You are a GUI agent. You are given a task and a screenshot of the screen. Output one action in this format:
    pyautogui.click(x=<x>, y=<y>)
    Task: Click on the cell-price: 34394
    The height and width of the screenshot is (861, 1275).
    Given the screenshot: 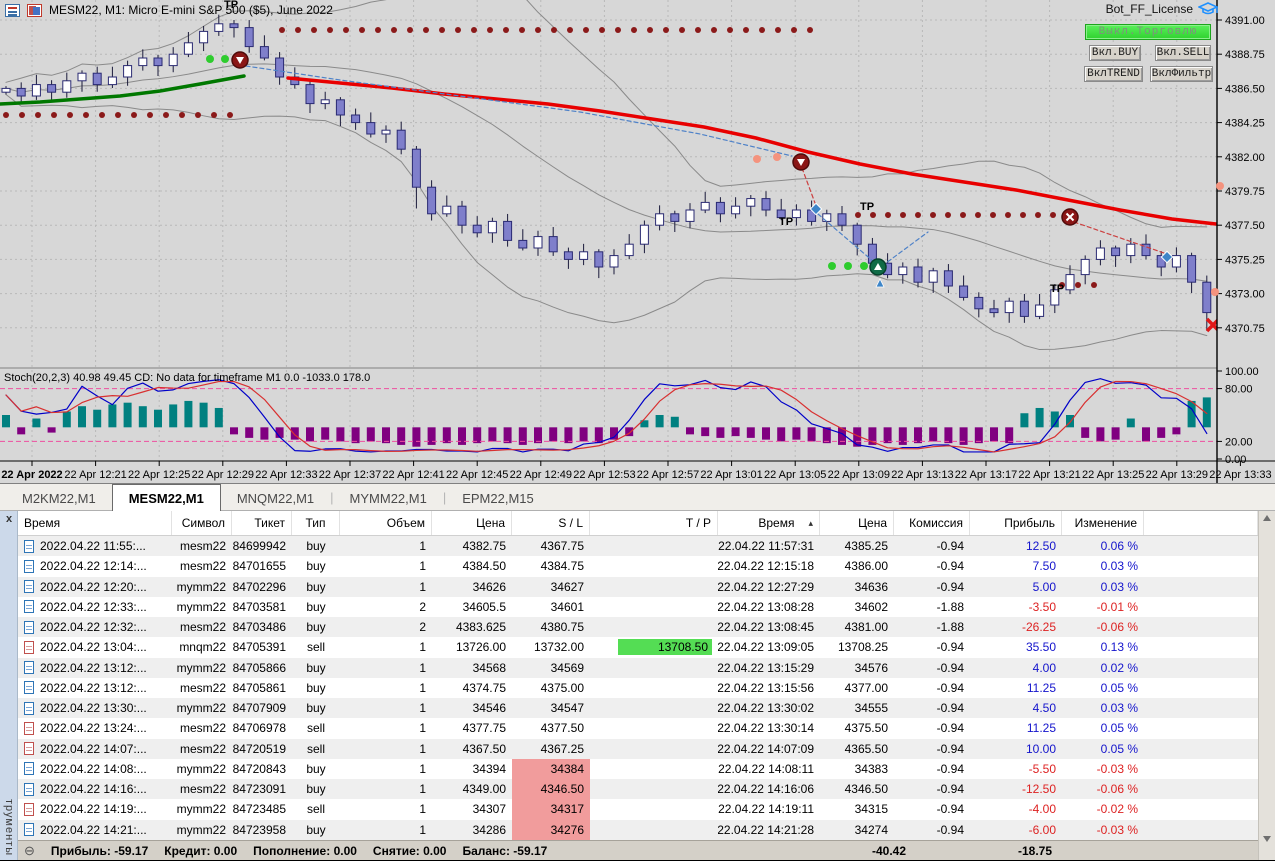 What is the action you would take?
    pyautogui.click(x=489, y=768)
    